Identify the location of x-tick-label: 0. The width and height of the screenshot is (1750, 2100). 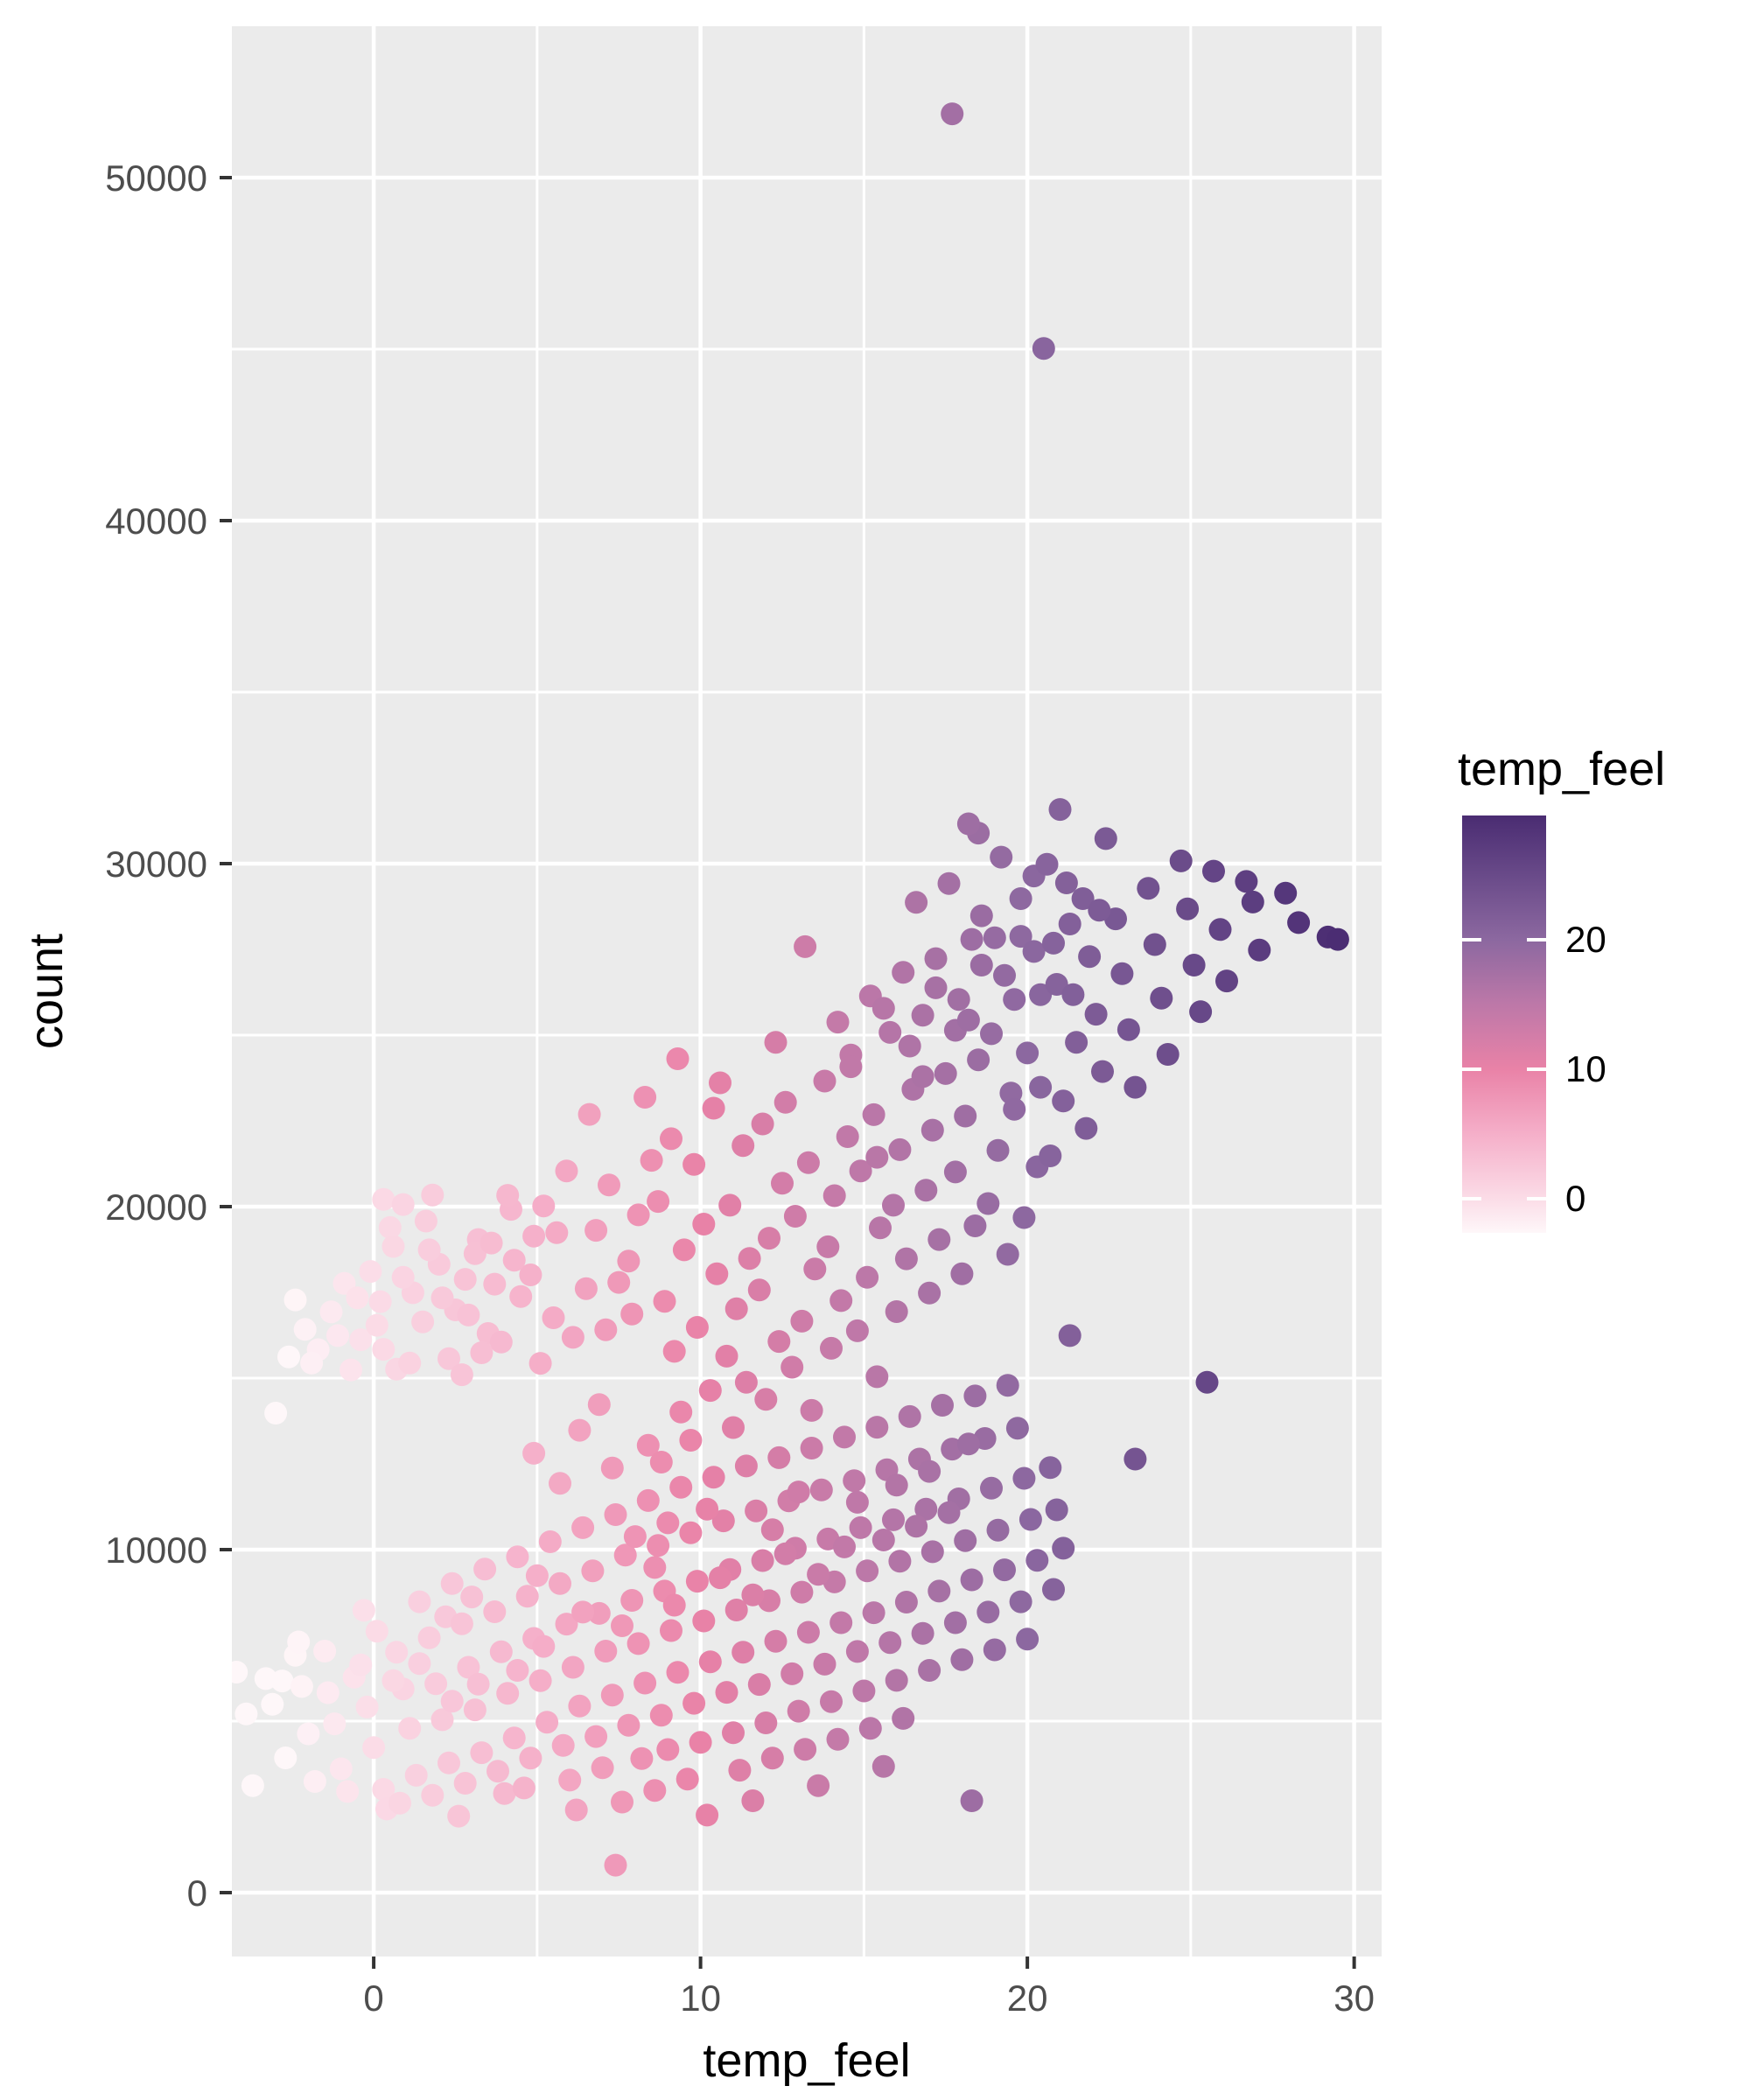
(373, 1998).